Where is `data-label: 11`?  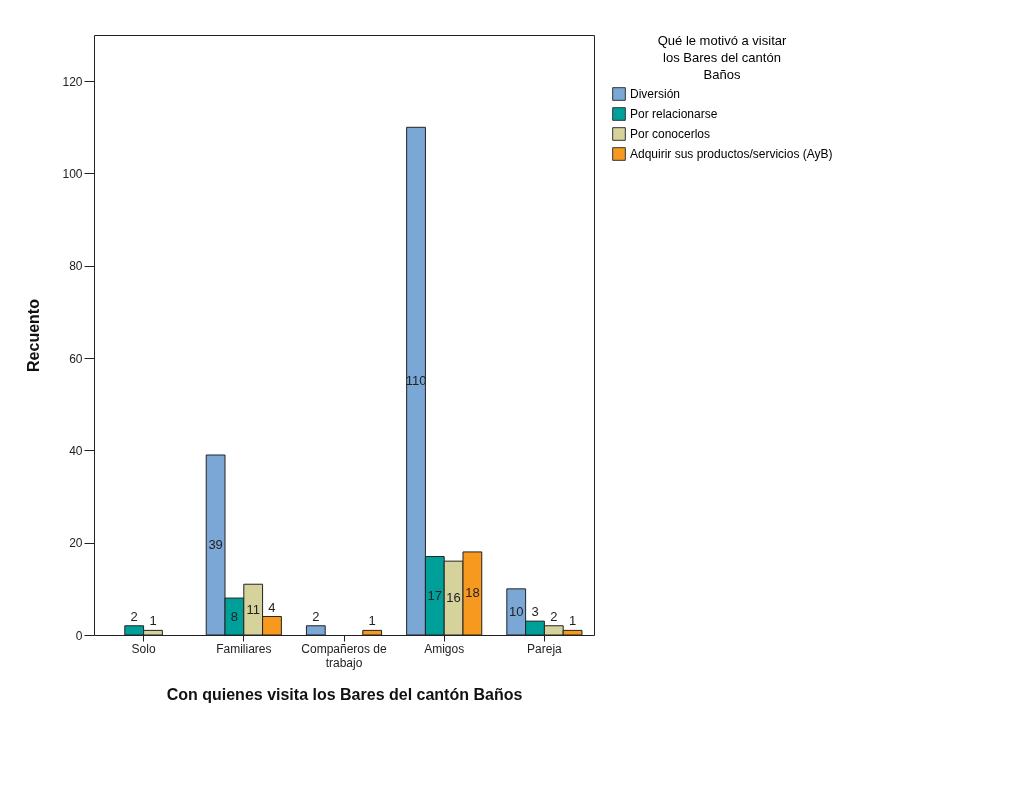 data-label: 11 is located at coordinates (253, 609).